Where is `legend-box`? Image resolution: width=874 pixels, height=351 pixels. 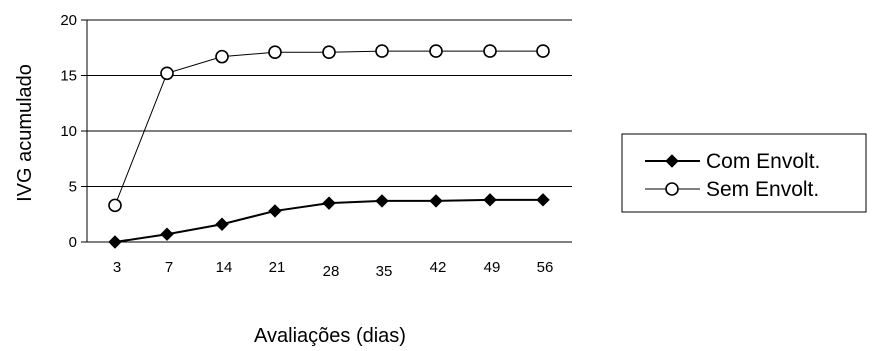 legend-box is located at coordinates (744, 173).